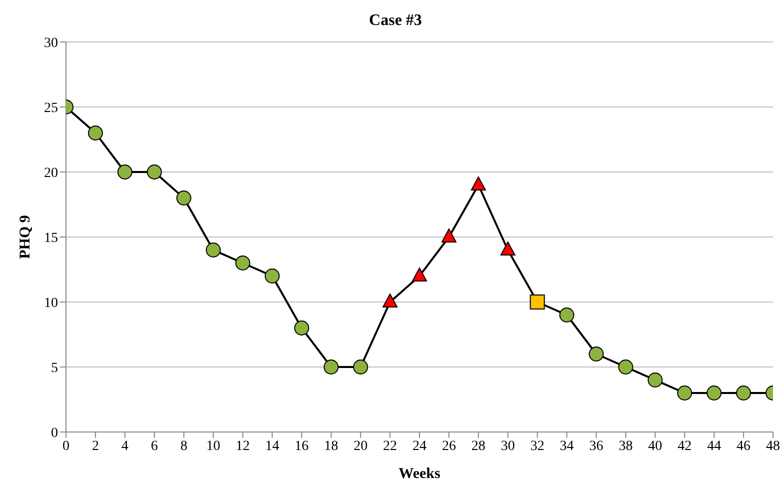  I want to click on x-tick-label: 18, so click(331, 446).